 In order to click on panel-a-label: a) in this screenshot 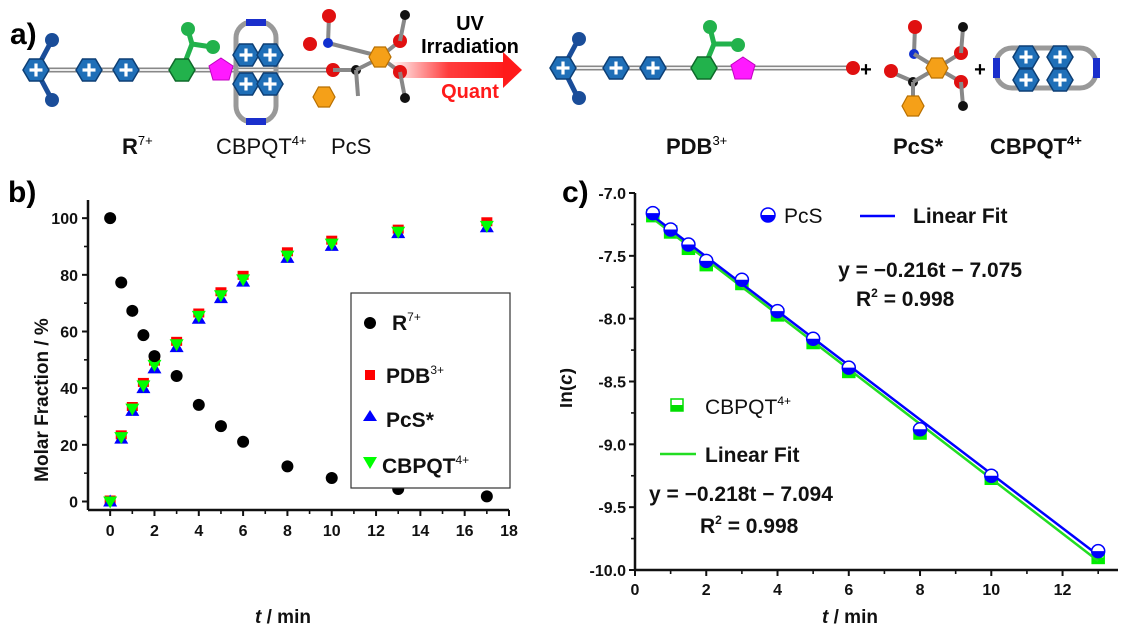, I will do `click(23, 34)`.